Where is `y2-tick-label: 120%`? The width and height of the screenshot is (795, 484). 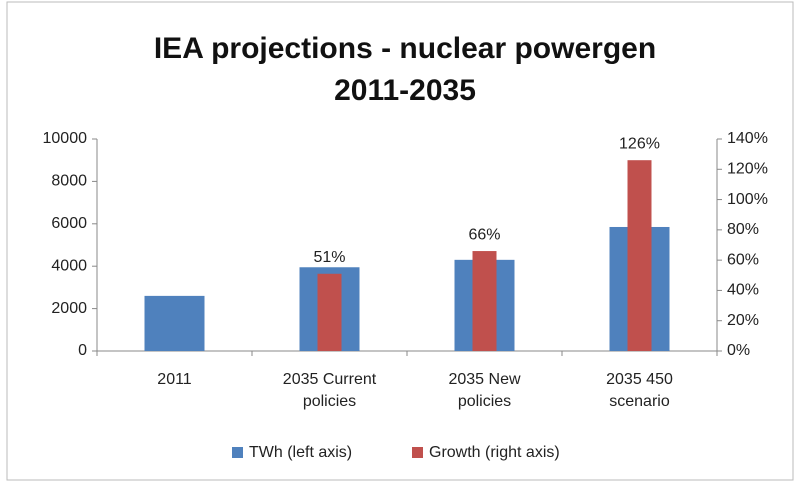 y2-tick-label: 120% is located at coordinates (747, 169).